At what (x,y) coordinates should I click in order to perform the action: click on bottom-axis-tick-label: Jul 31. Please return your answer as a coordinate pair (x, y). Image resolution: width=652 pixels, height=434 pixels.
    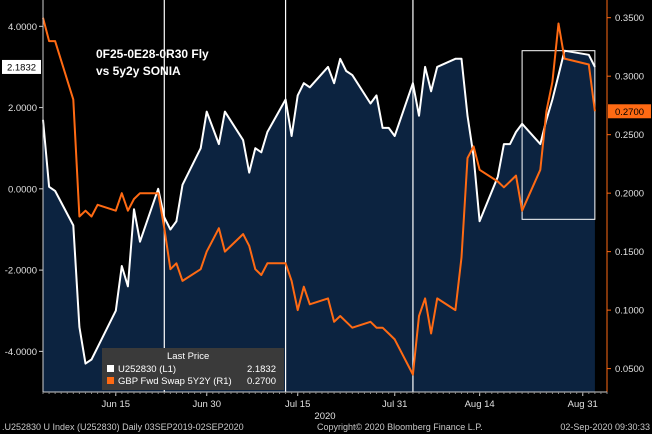
    Looking at the image, I should click on (394, 404).